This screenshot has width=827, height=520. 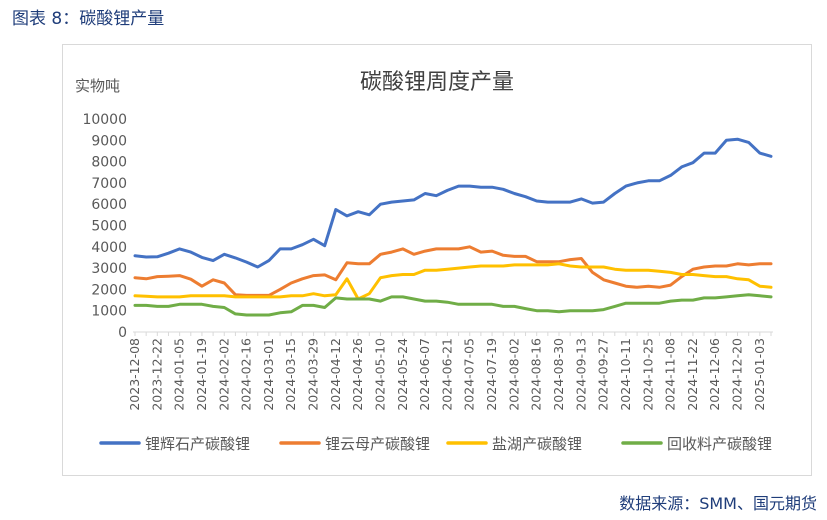 I want to click on legend-label: 锂云母产碳酸锂, so click(x=377, y=444).